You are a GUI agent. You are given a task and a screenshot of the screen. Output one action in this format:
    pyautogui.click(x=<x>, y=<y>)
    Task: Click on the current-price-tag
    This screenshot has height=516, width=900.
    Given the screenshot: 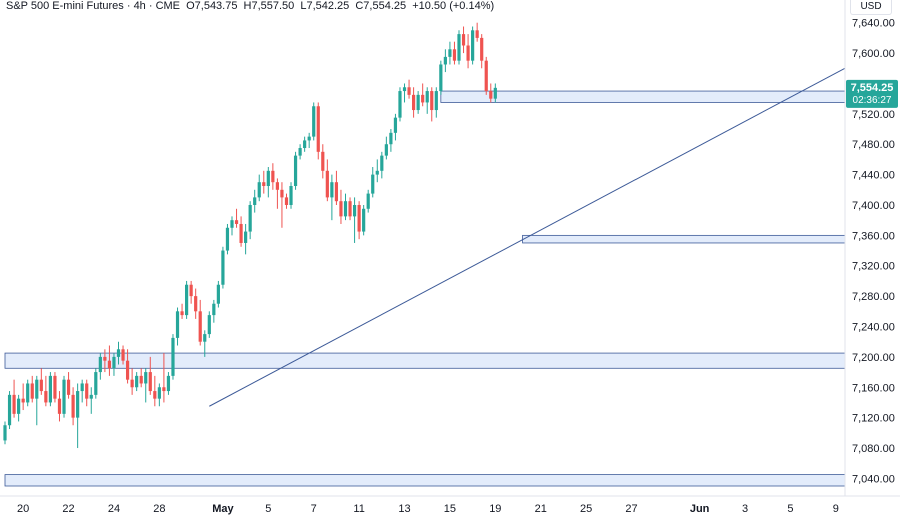 What is the action you would take?
    pyautogui.click(x=872, y=93)
    